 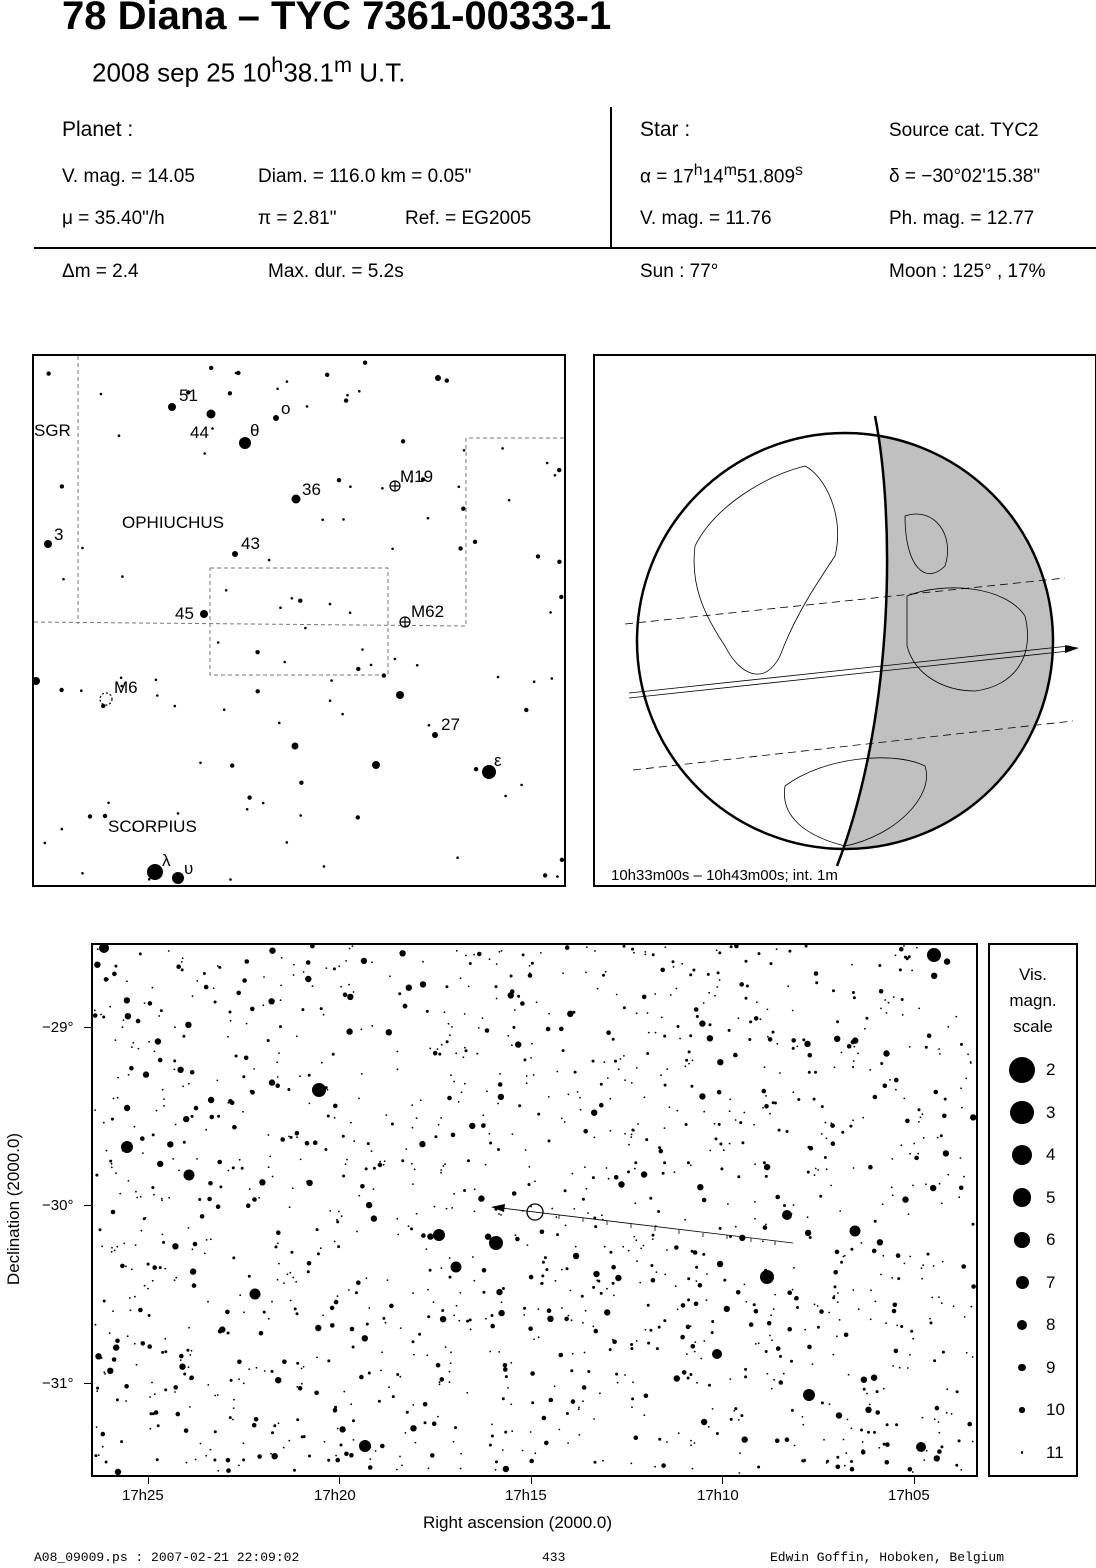 What do you see at coordinates (849, 674) in the screenshot?
I see `shadow-path` at bounding box center [849, 674].